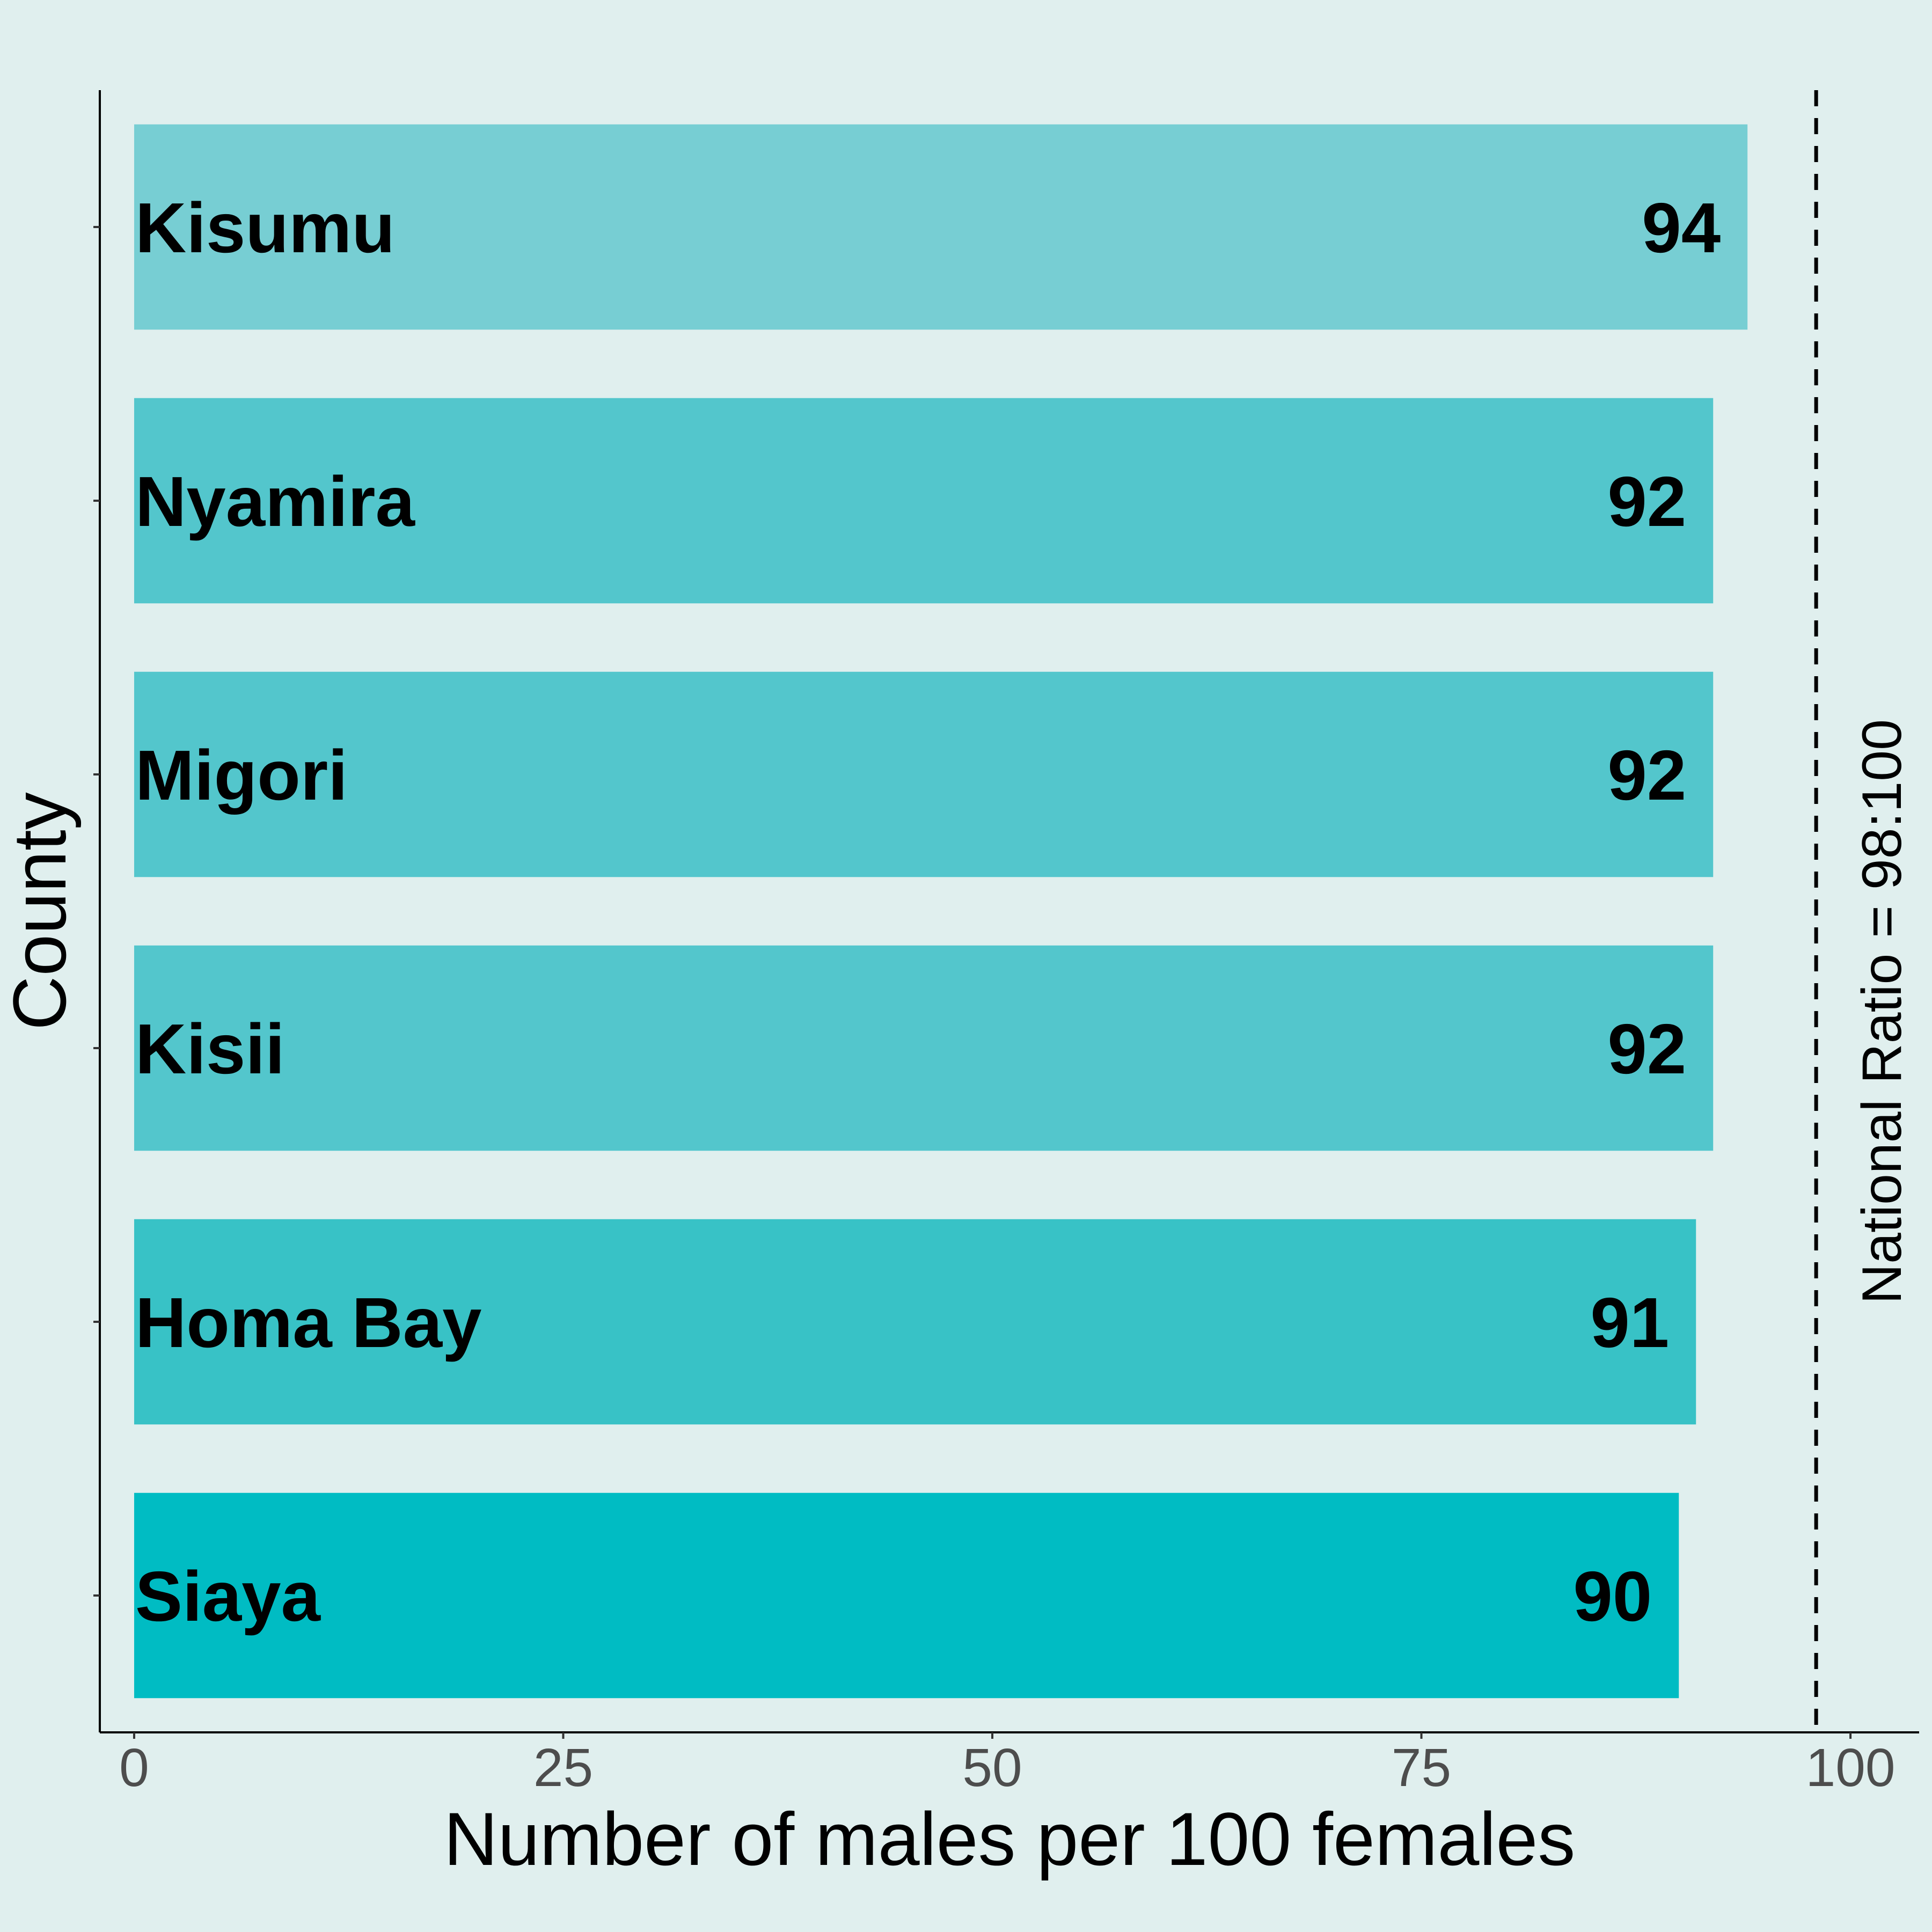 Image resolution: width=1932 pixels, height=1932 pixels. I want to click on category-label-homa-bay: Homa Bay, so click(308, 1322).